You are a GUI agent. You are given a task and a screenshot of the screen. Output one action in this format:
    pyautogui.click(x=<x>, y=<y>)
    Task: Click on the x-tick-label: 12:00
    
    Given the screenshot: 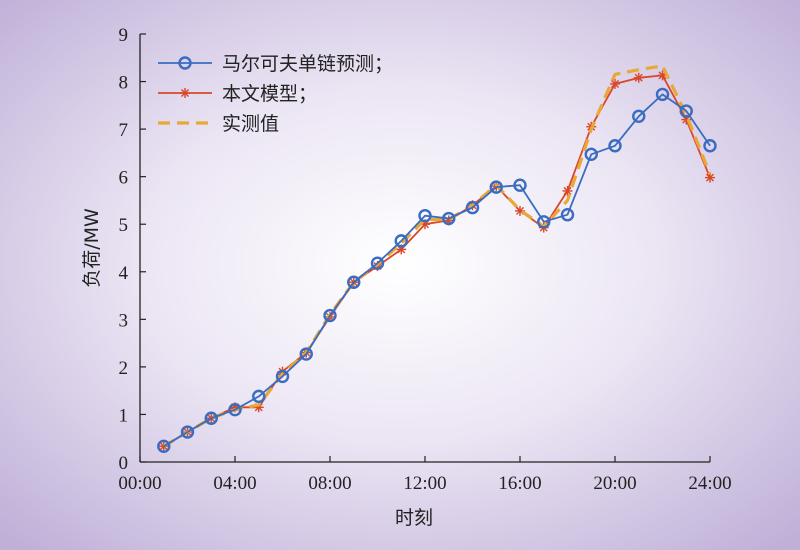 What is the action you would take?
    pyautogui.click(x=424, y=483)
    